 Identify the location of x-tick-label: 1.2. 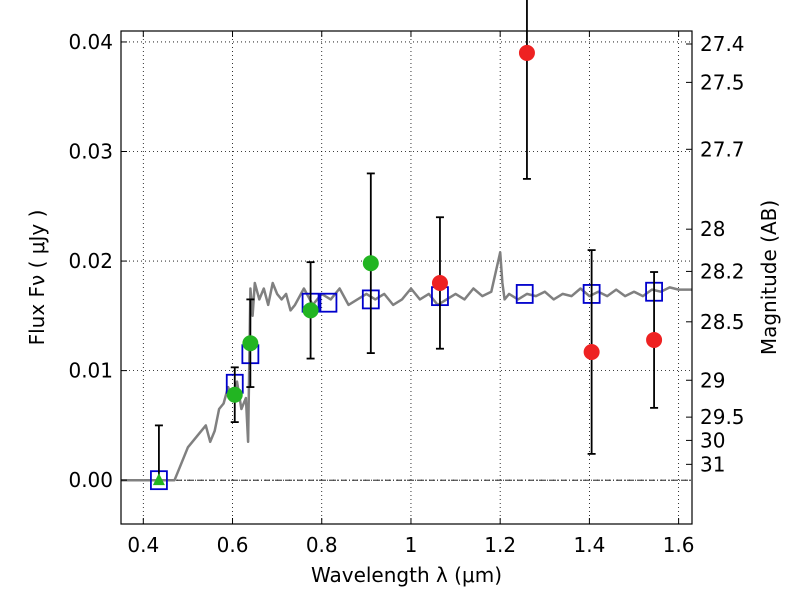
(500, 545).